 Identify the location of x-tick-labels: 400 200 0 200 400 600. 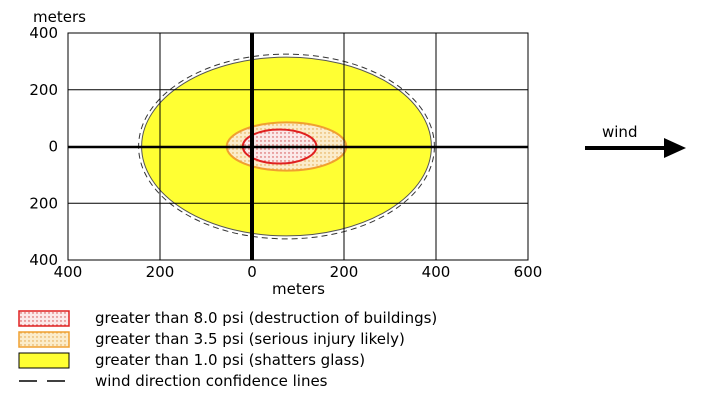
(298, 272).